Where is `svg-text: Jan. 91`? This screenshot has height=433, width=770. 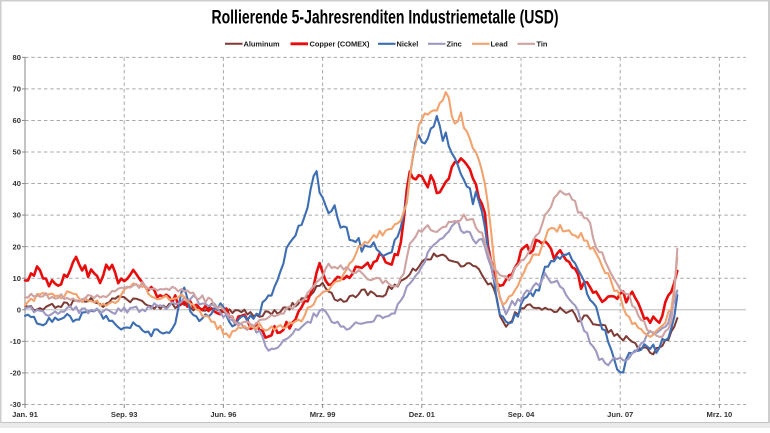
svg-text: Jan. 91 is located at coordinates (25, 414).